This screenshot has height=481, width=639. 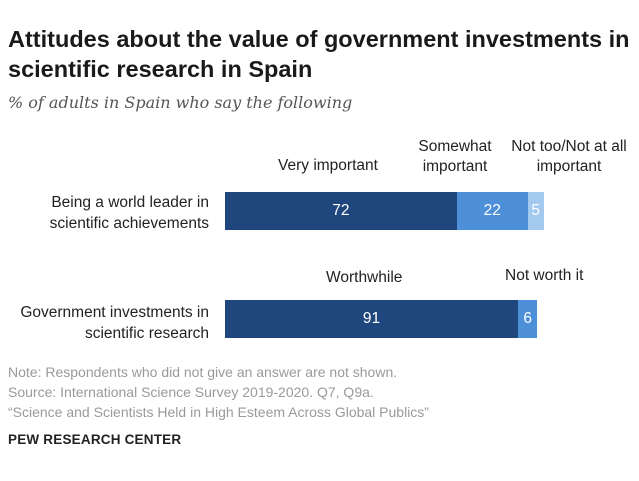 I want to click on legend-not-worth-it: Not worth it, so click(x=544, y=275).